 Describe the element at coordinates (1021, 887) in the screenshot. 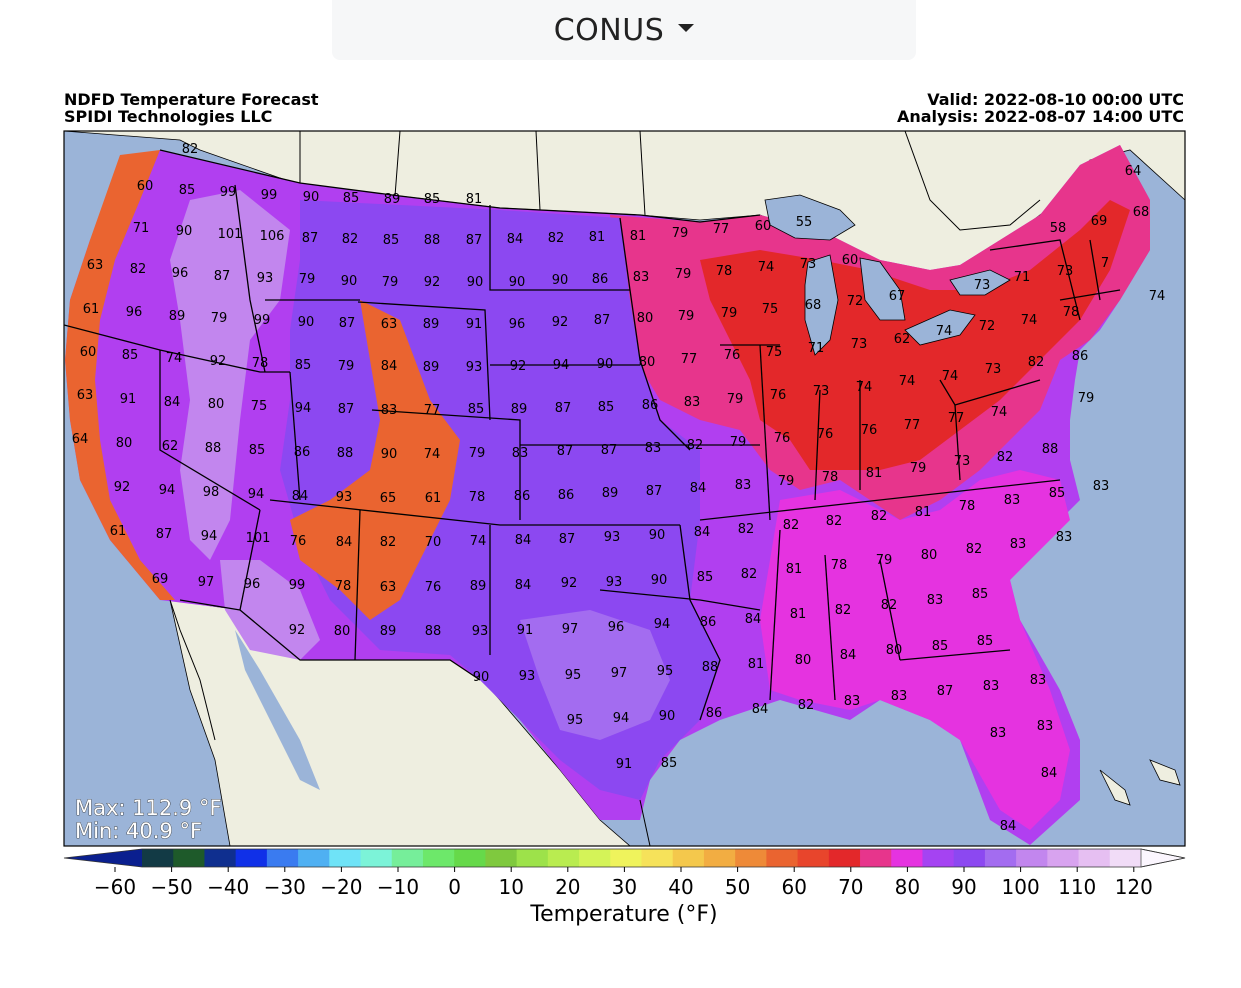

I see `colorbar-tick-label: 100` at that location.